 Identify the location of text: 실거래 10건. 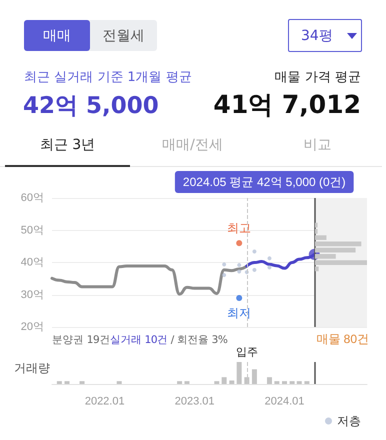
(139, 340).